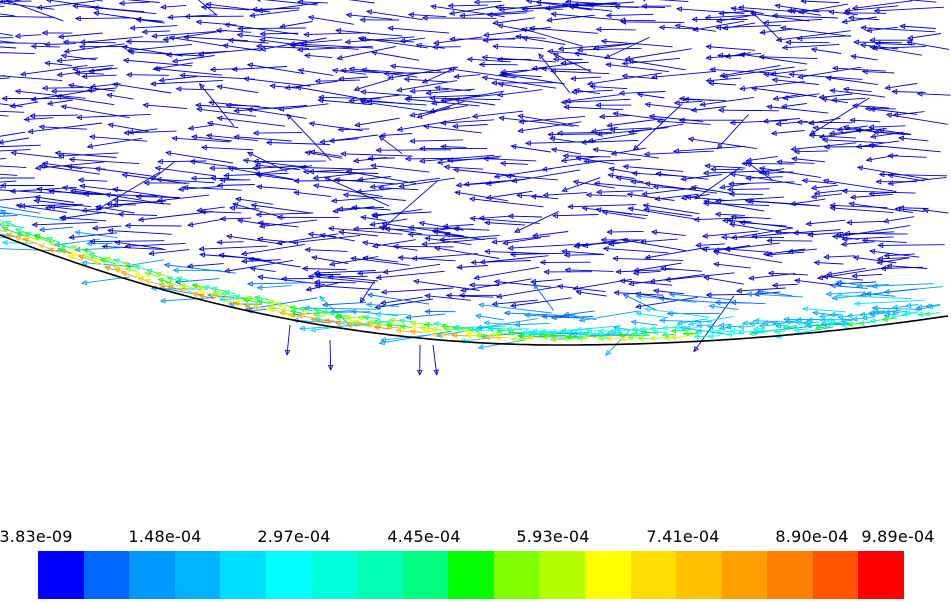 The height and width of the screenshot is (603, 951). Describe the element at coordinates (835, 575) in the screenshot. I see `colorbar-swatch` at that location.